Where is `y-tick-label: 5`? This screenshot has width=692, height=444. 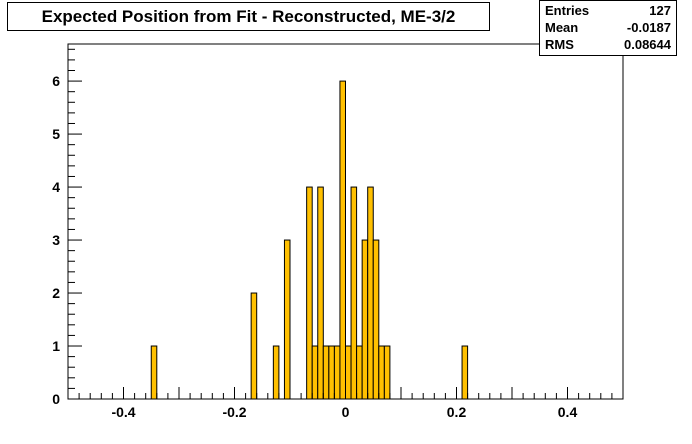
y-tick-label: 5 is located at coordinates (56, 134).